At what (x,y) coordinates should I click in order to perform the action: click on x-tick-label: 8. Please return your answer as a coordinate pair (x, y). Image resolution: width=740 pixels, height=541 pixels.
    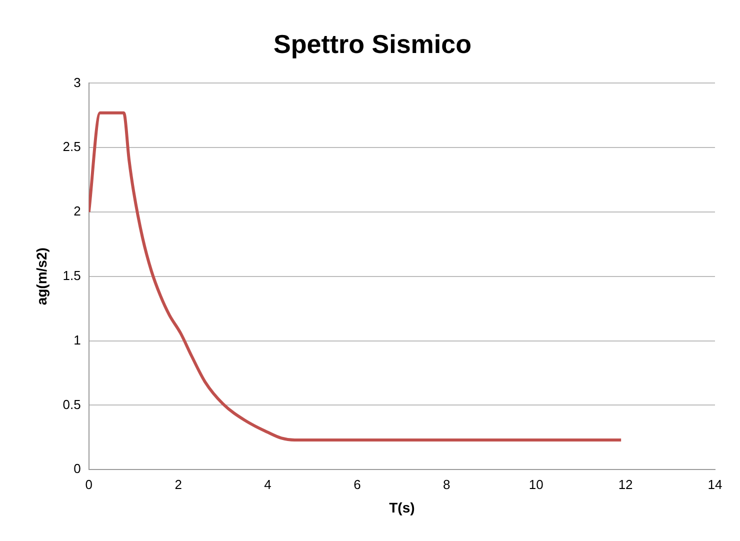
    Looking at the image, I should click on (446, 484).